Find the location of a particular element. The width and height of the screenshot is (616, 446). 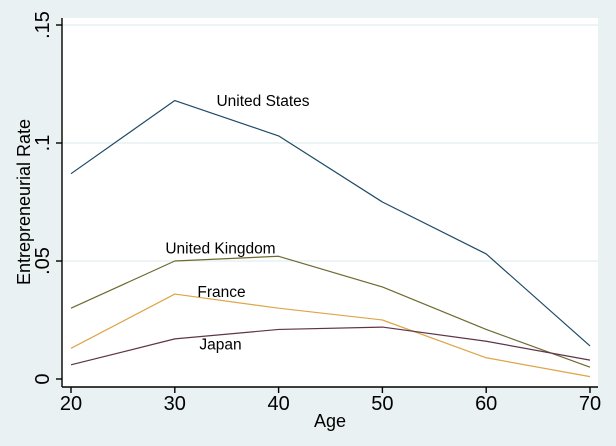

series-label-united-states: United States is located at coordinates (262, 101).